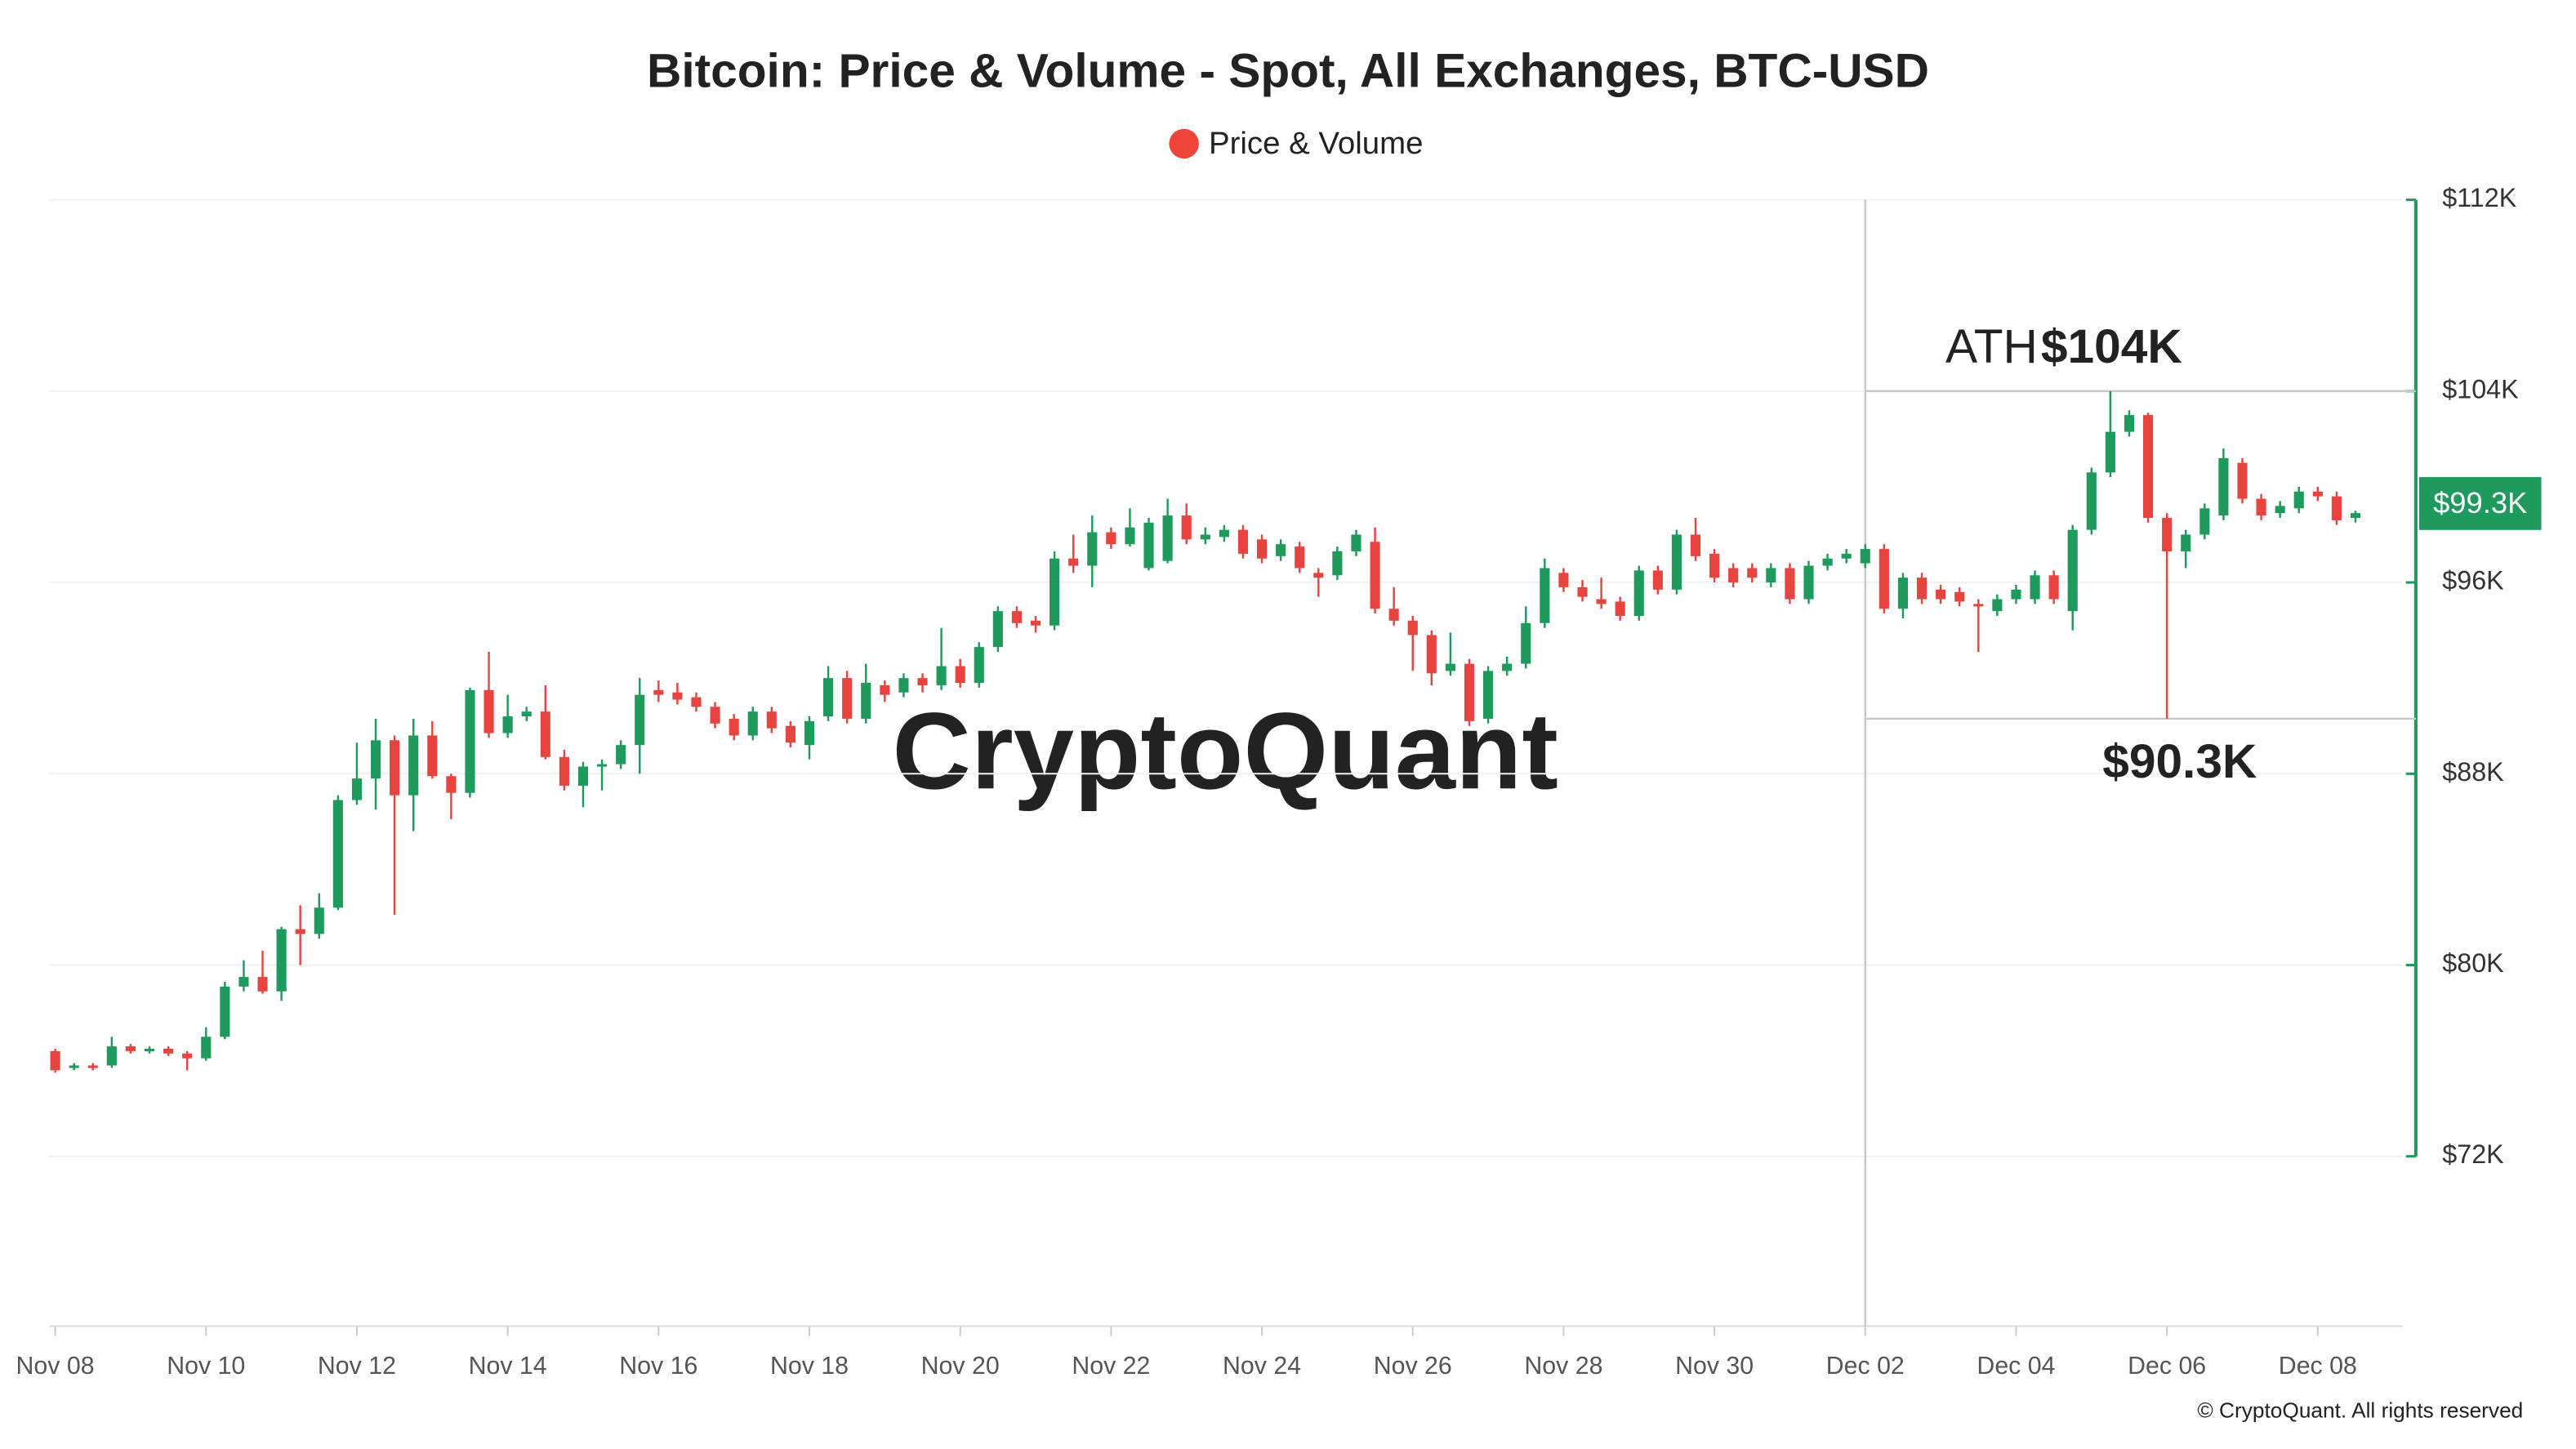 This screenshot has width=2576, height=1449. What do you see at coordinates (1225, 751) in the screenshot?
I see `watermark: CryptoQuant` at bounding box center [1225, 751].